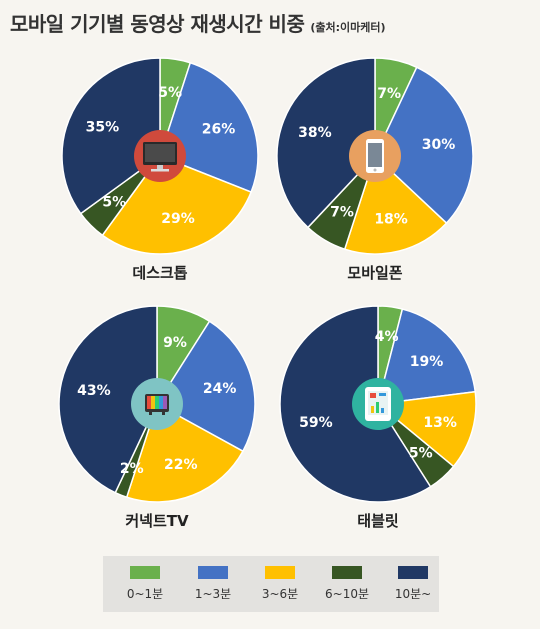  Describe the element at coordinates (427, 362) in the screenshot. I see `slice-label: 19%` at that location.